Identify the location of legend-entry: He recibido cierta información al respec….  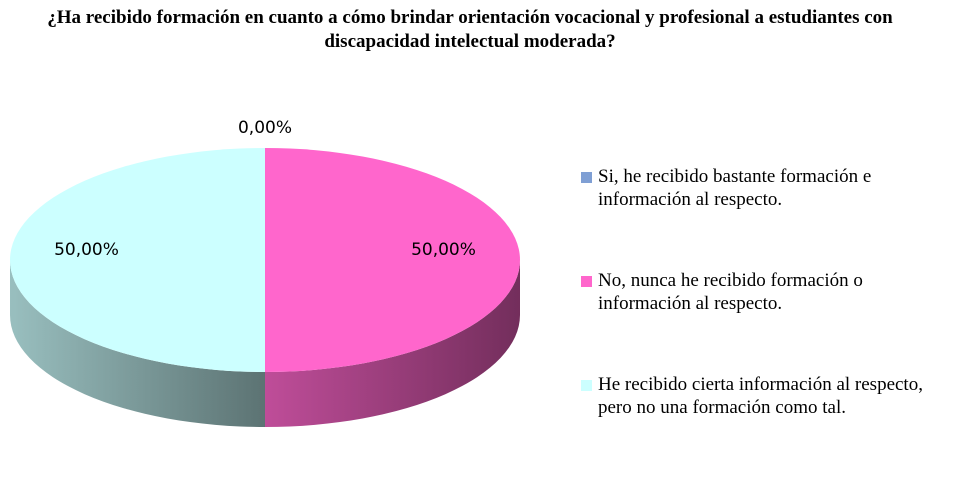
(768, 425).